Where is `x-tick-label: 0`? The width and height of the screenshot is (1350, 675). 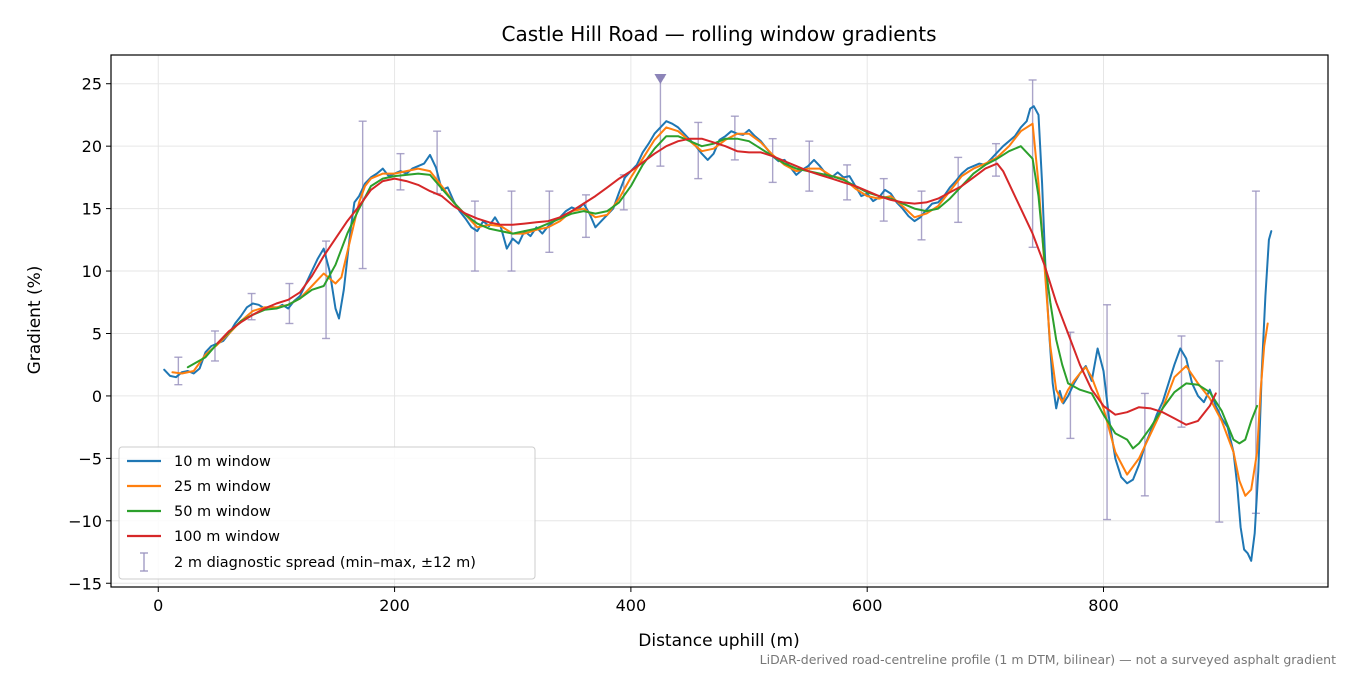 x-tick-label: 0 is located at coordinates (158, 605).